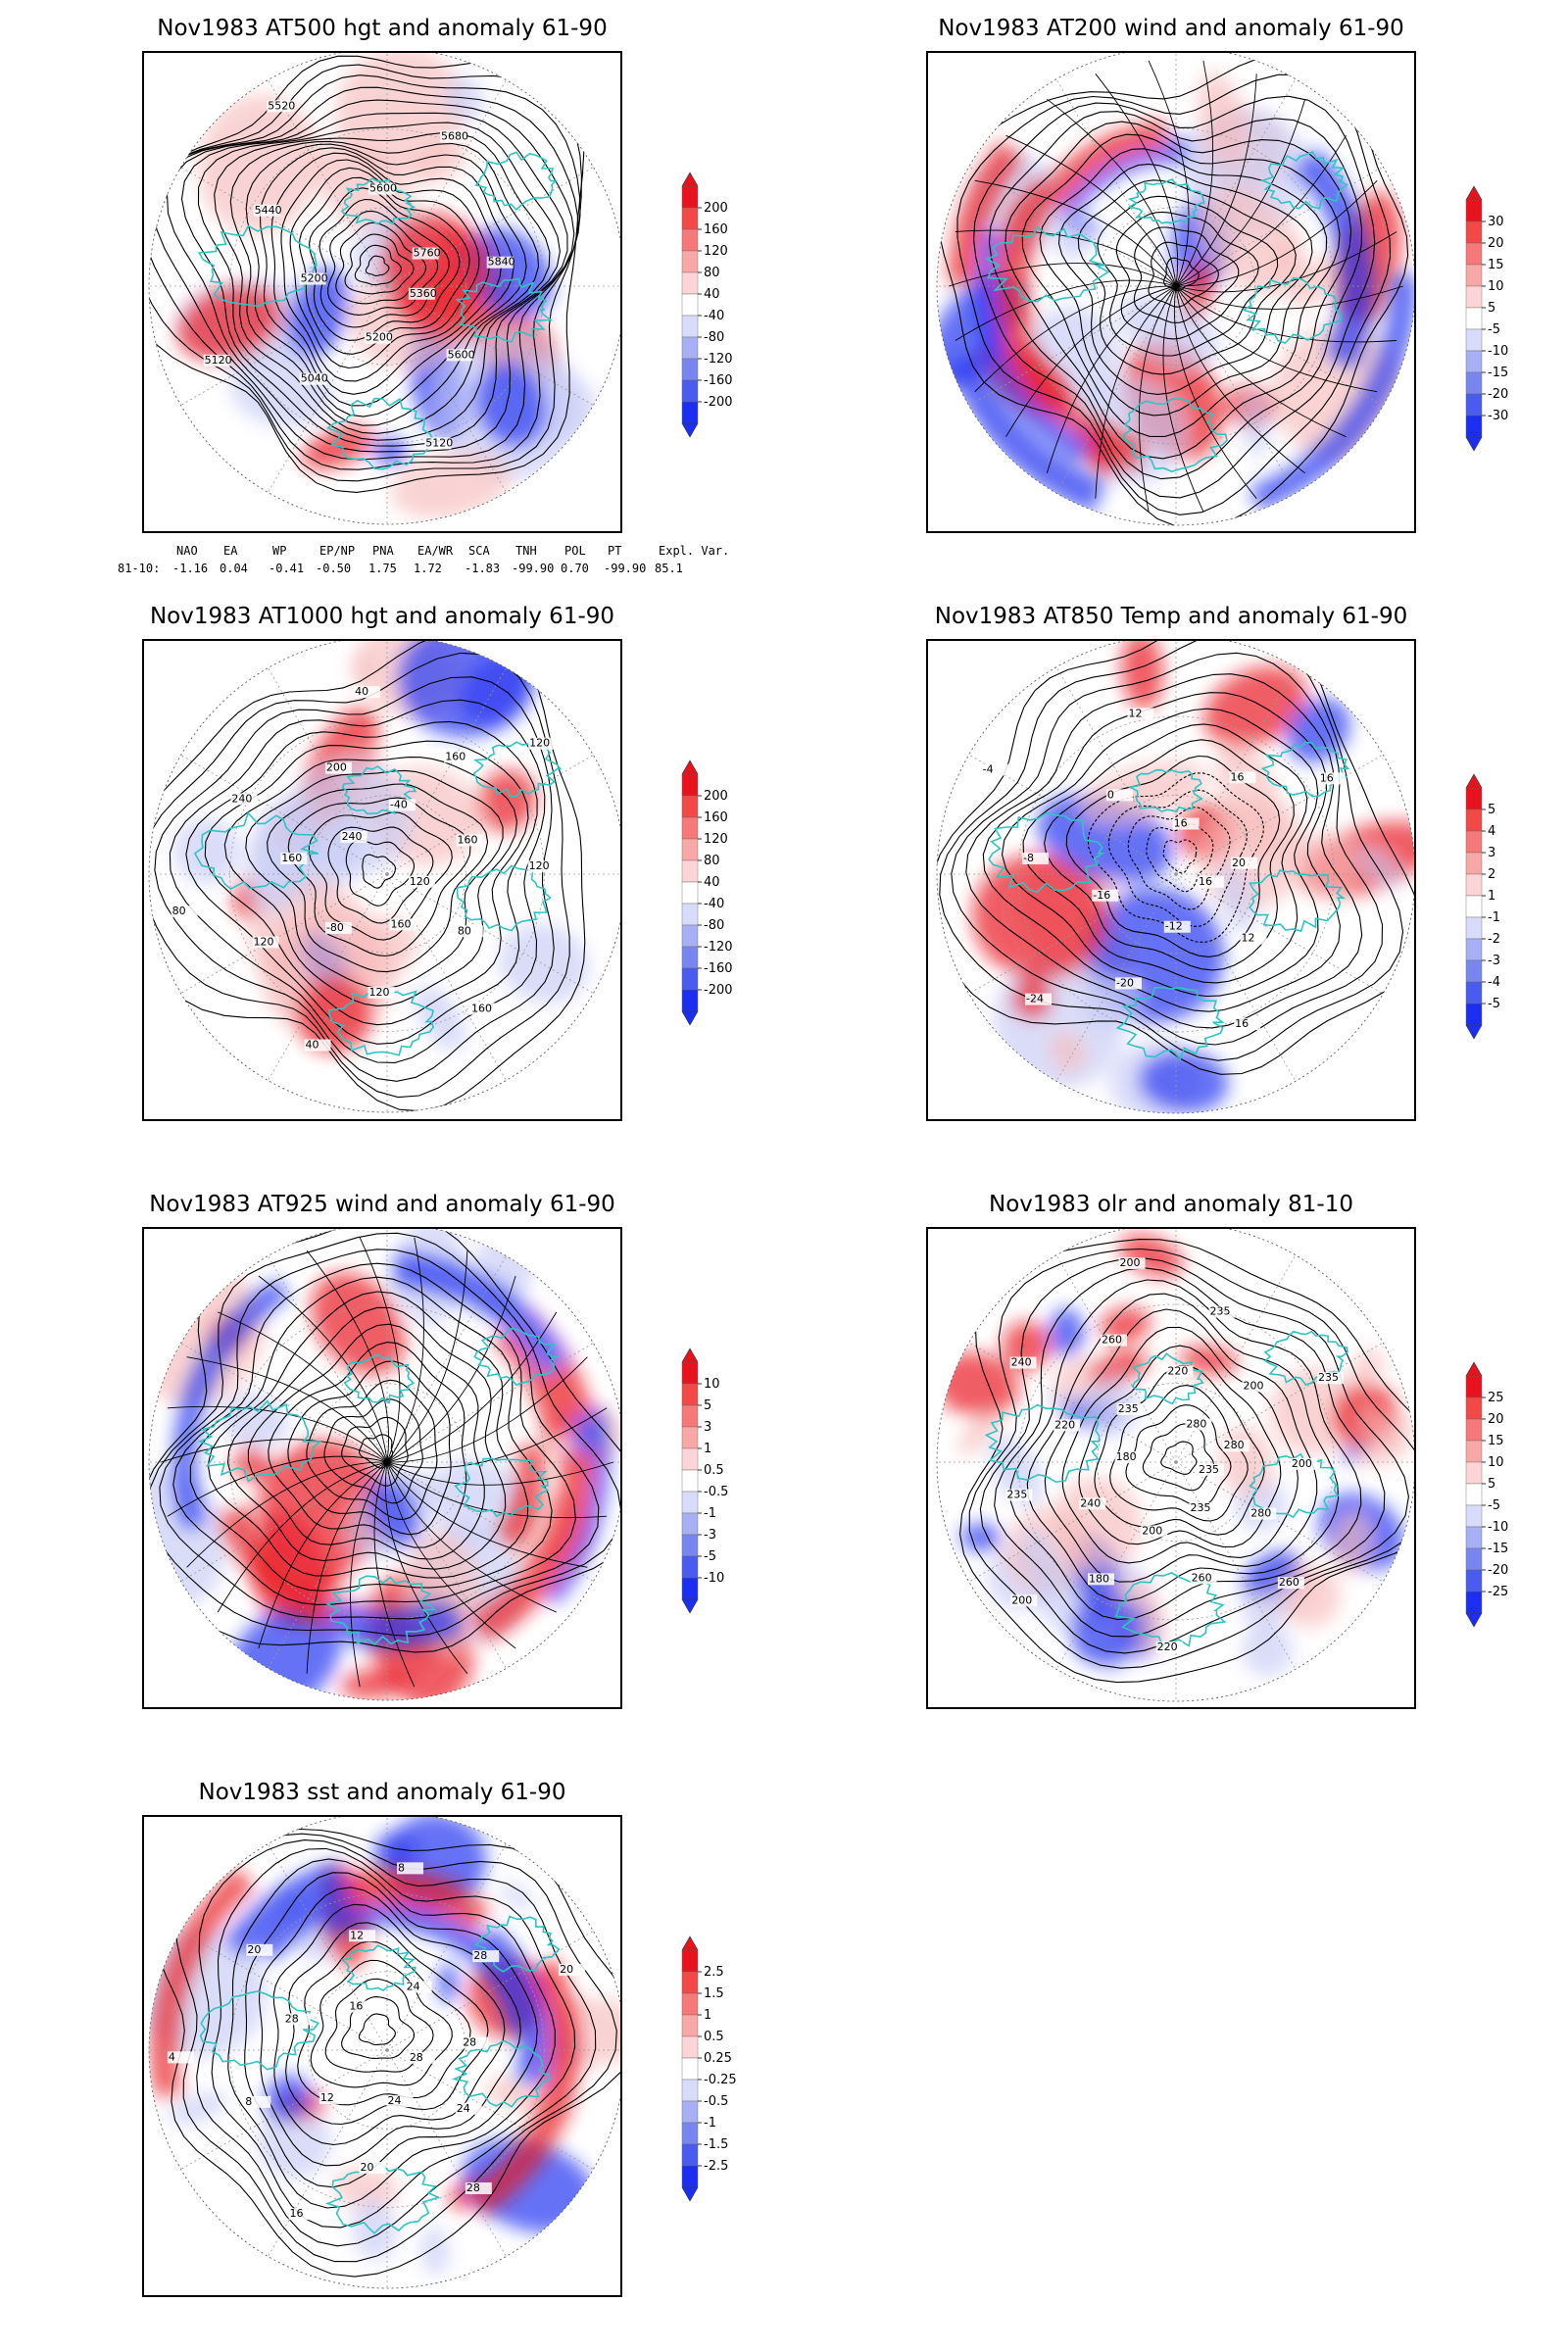  Describe the element at coordinates (382, 1792) in the screenshot. I see `panel-title: Nov1983 sst and anomaly 61-90` at that location.